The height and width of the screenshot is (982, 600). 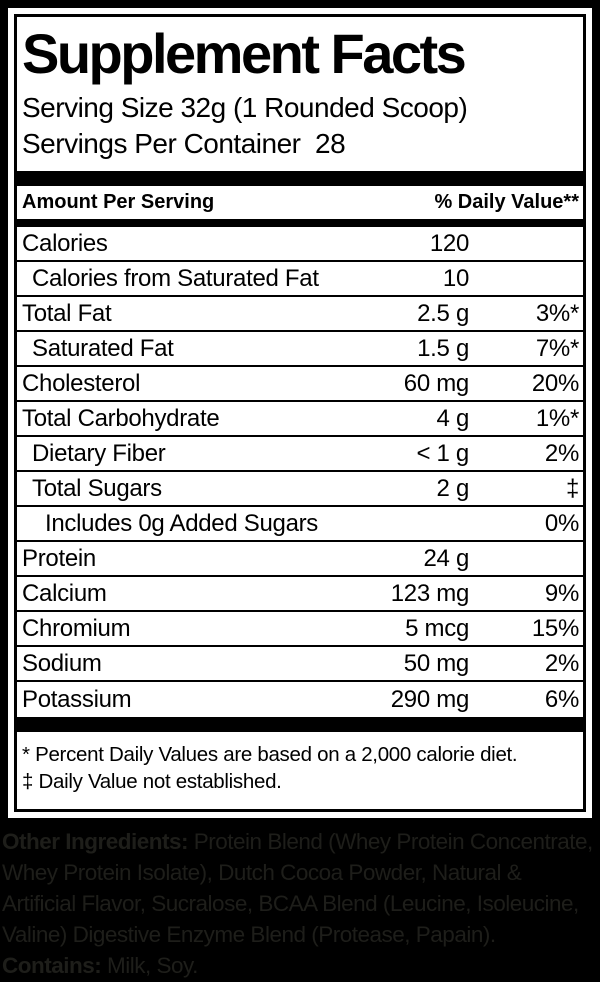 I want to click on nutrient-amount: 2 g, so click(x=453, y=488).